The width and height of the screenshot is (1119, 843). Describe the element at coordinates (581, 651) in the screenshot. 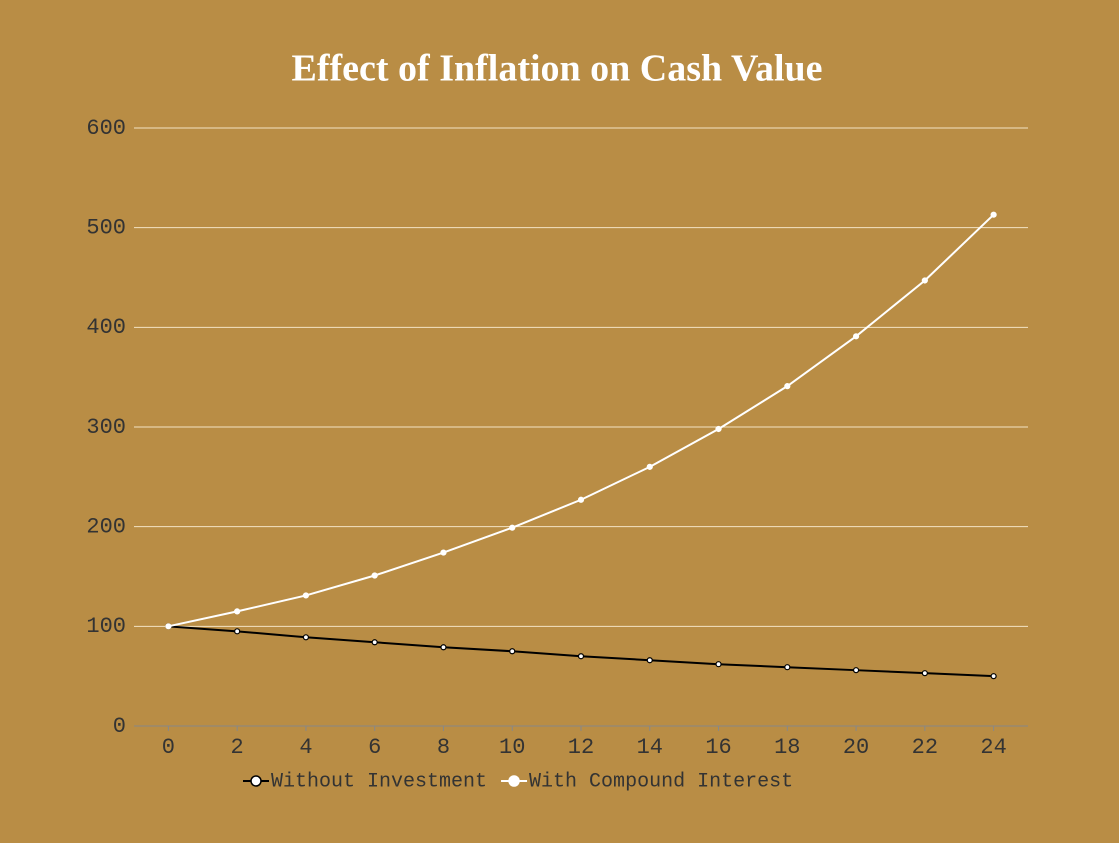

I see `series-line` at that location.